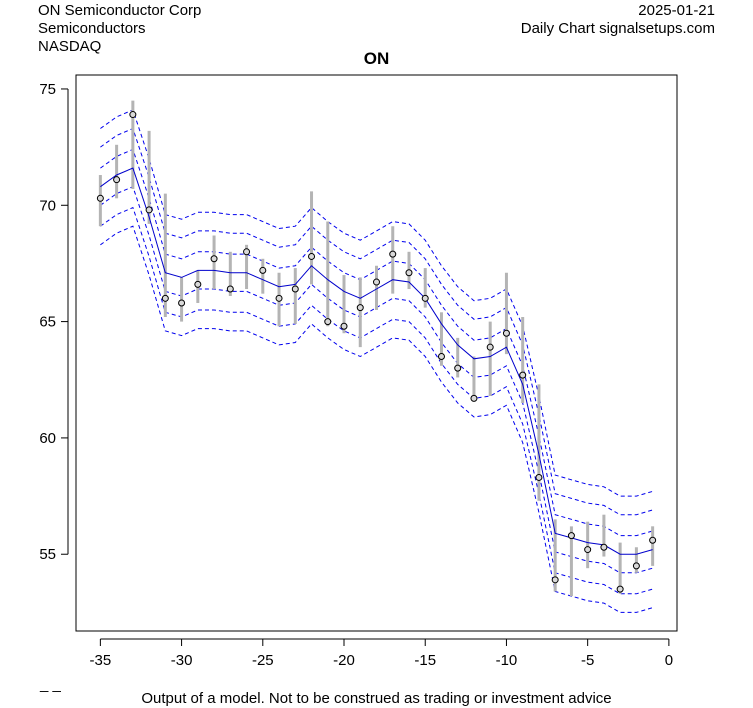  I want to click on x-tick-label: -25, so click(263, 660).